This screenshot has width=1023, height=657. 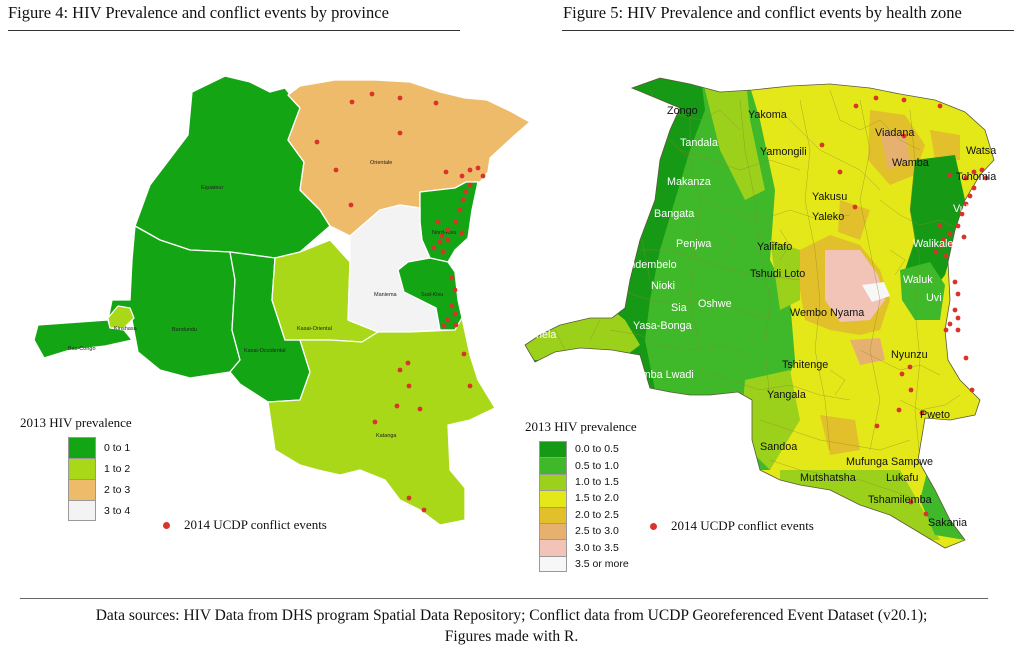 I want to click on legend-item-1-to-2: 1 to 2, so click(x=100, y=468).